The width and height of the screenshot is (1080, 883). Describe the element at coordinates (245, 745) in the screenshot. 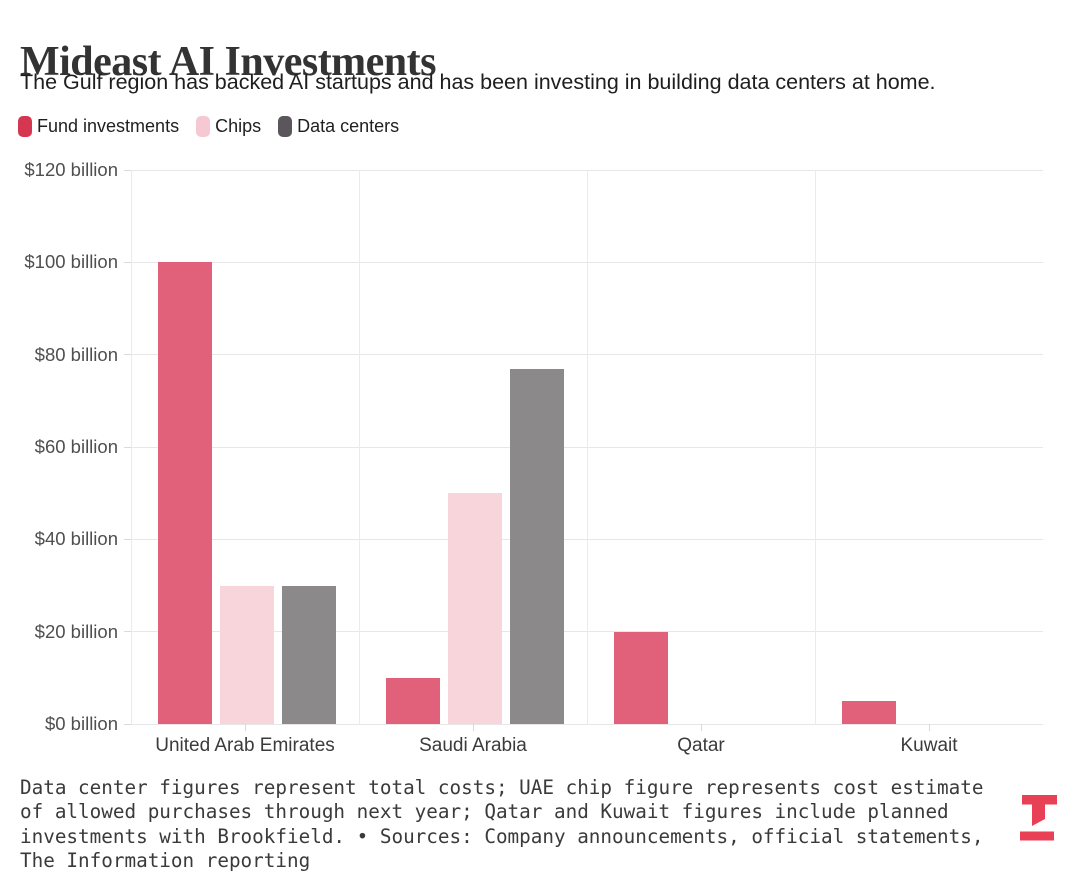

I see `x-axis-label-united-arab-emirates: United Arab Emirates` at that location.